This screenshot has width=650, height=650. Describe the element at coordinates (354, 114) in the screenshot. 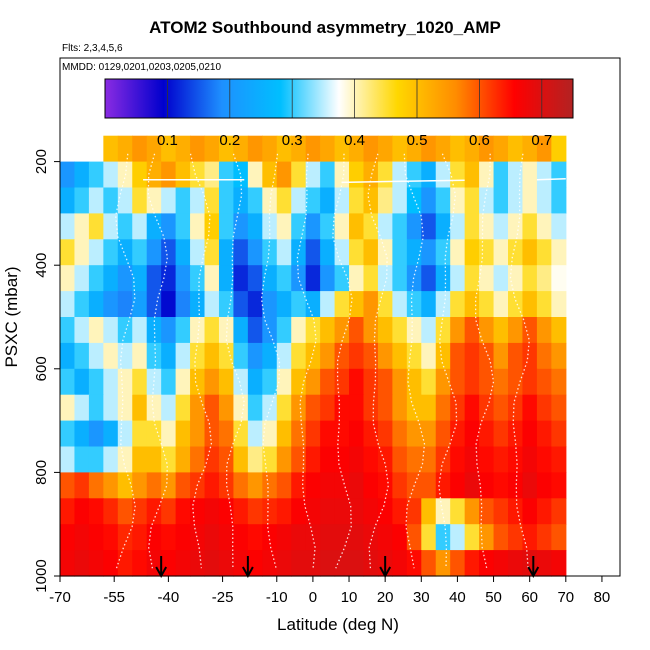

I see `colorbar-ticks: 0.1 0.2 0.3 0.4 0.5 0.6 0.7` at that location.